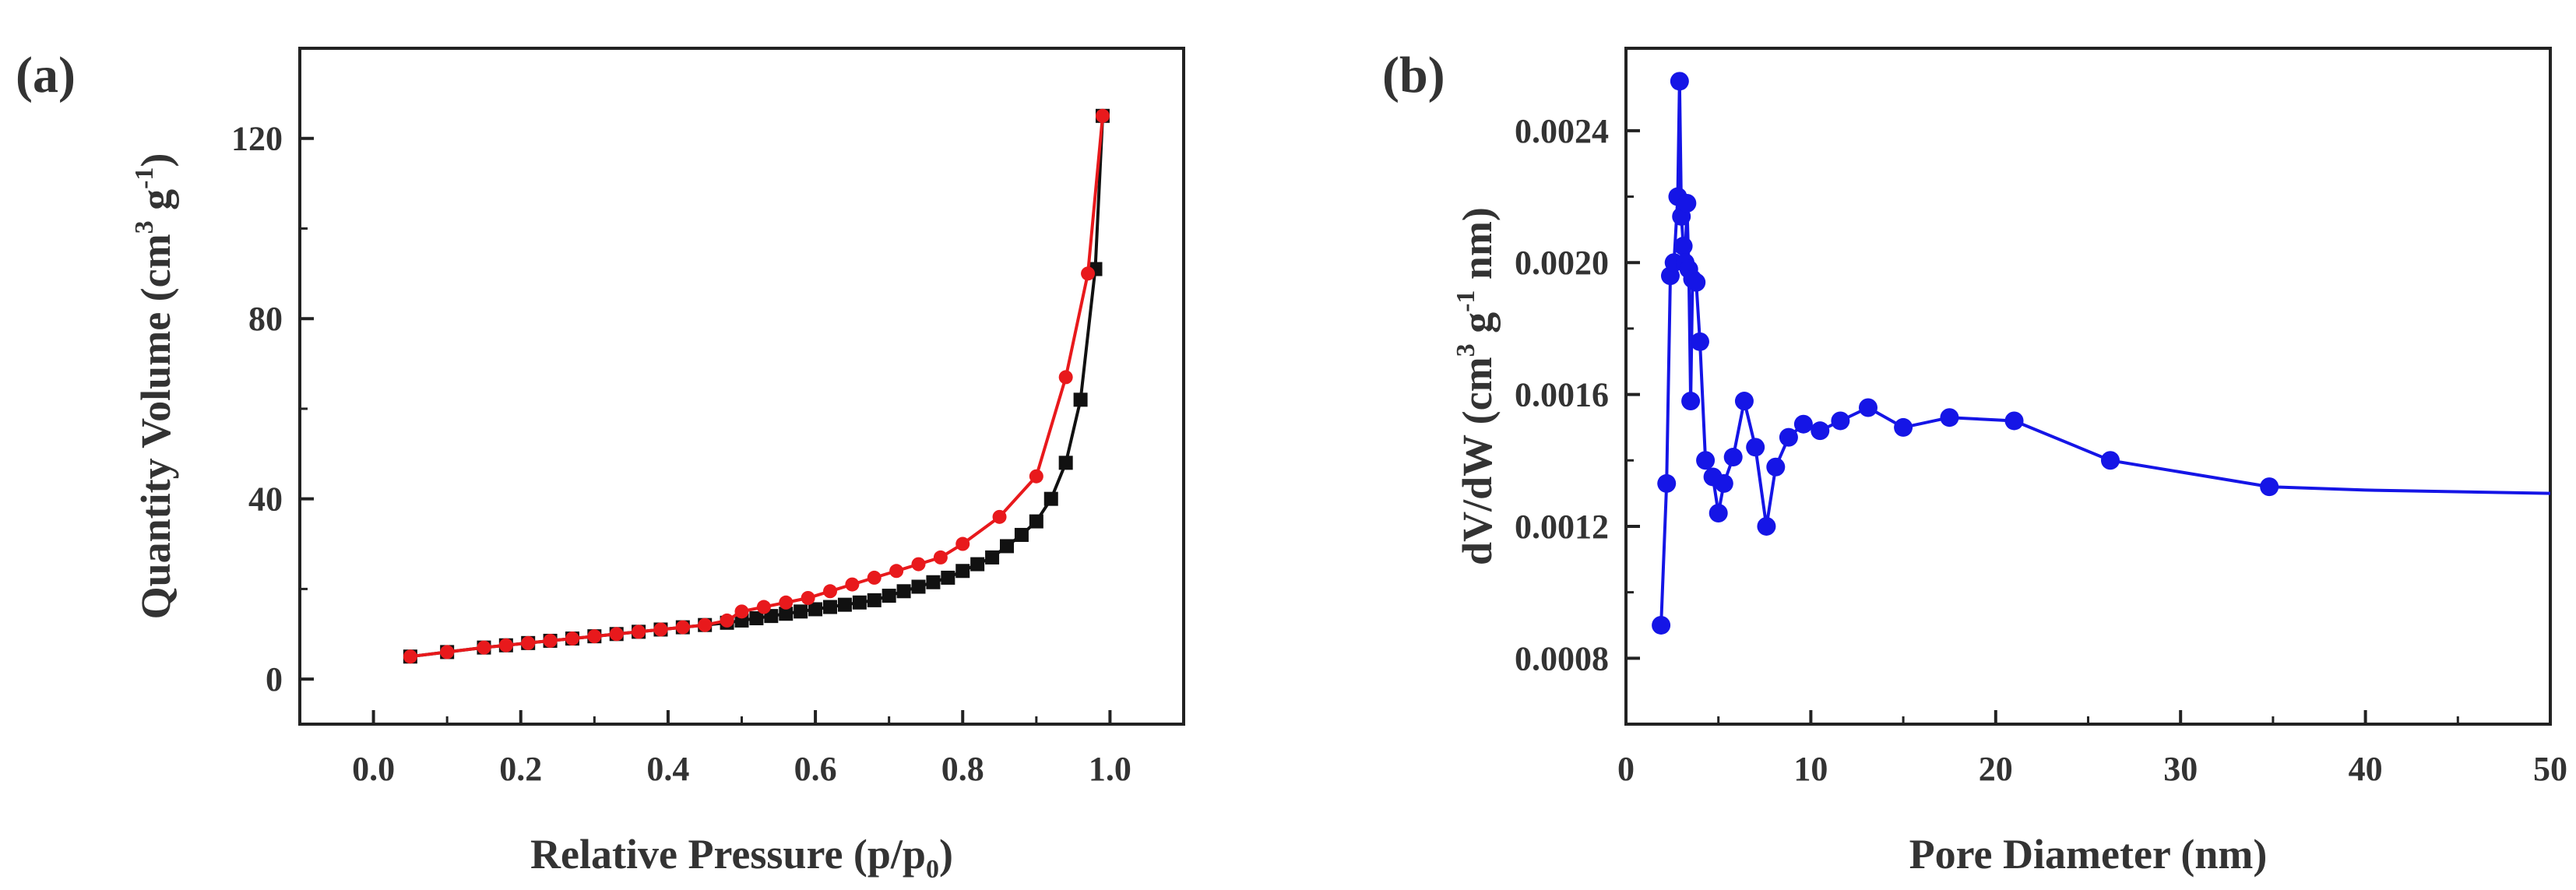 Image resolution: width=2576 pixels, height=890 pixels. Describe the element at coordinates (2180, 769) in the screenshot. I see `x-tick-label: 30` at that location.